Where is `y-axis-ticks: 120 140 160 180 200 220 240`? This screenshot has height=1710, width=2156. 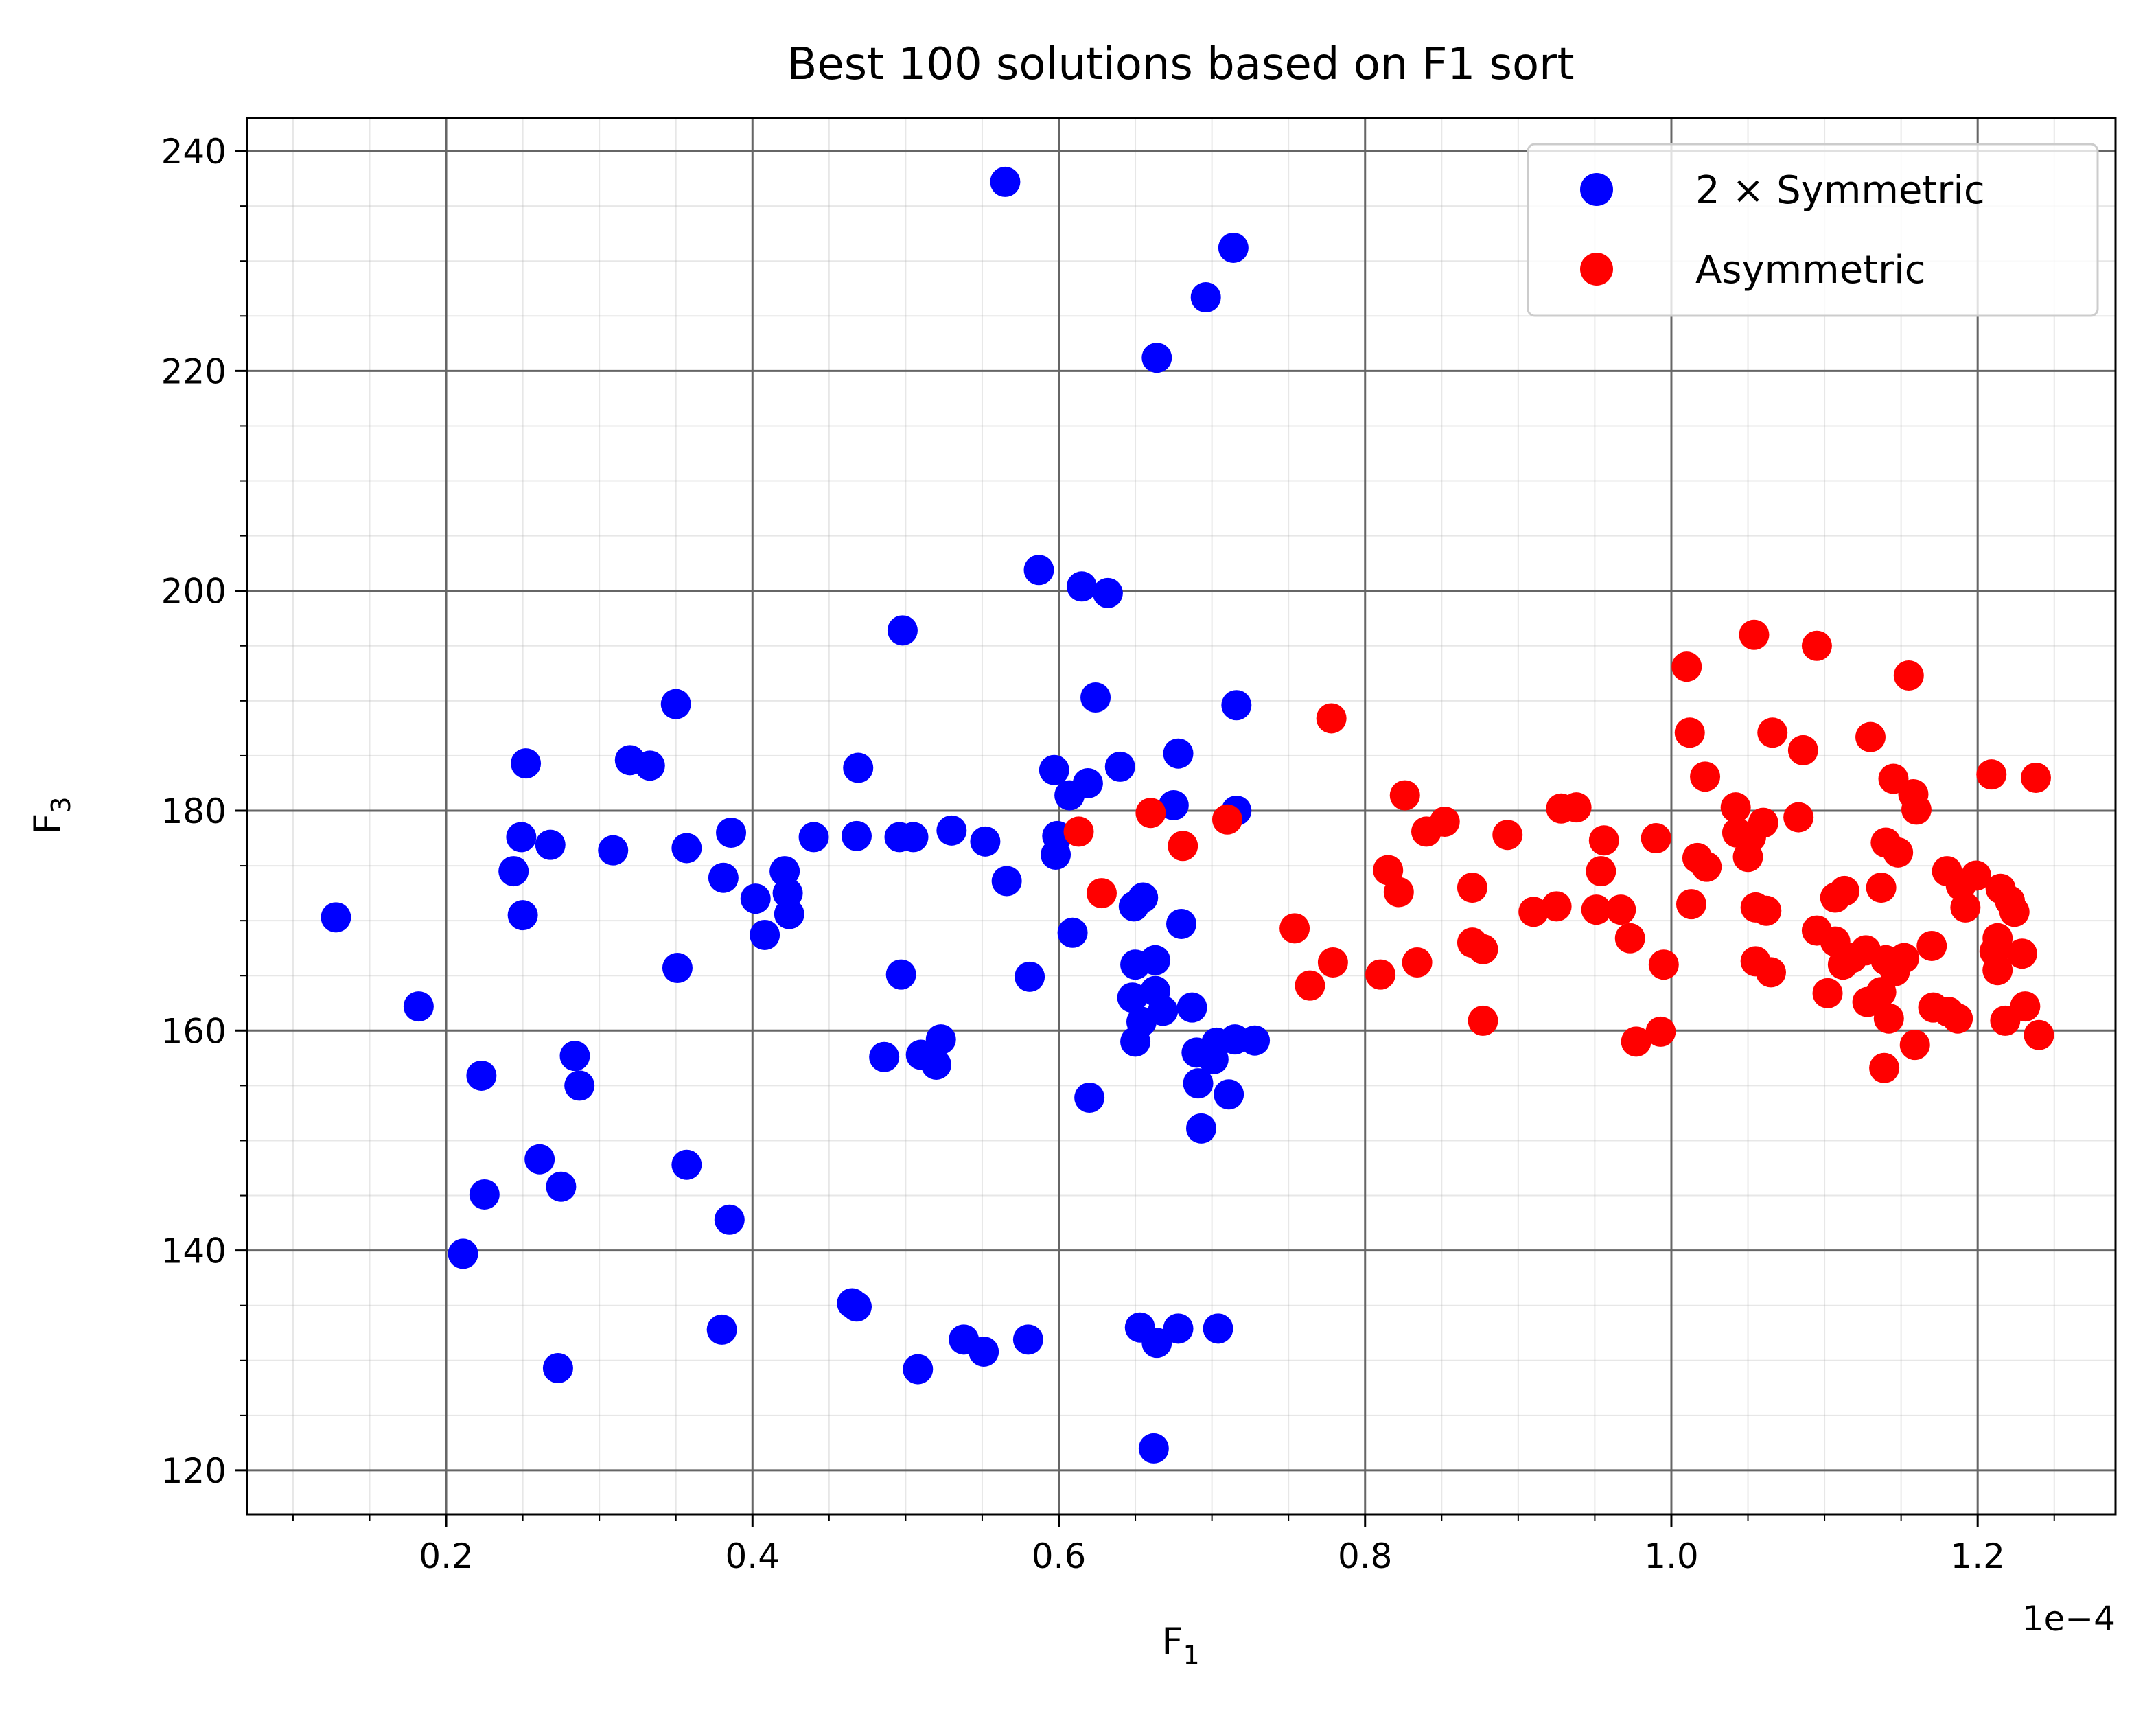
y-axis-ticks: 120 140 160 180 200 220 240 is located at coordinates (204, 811).